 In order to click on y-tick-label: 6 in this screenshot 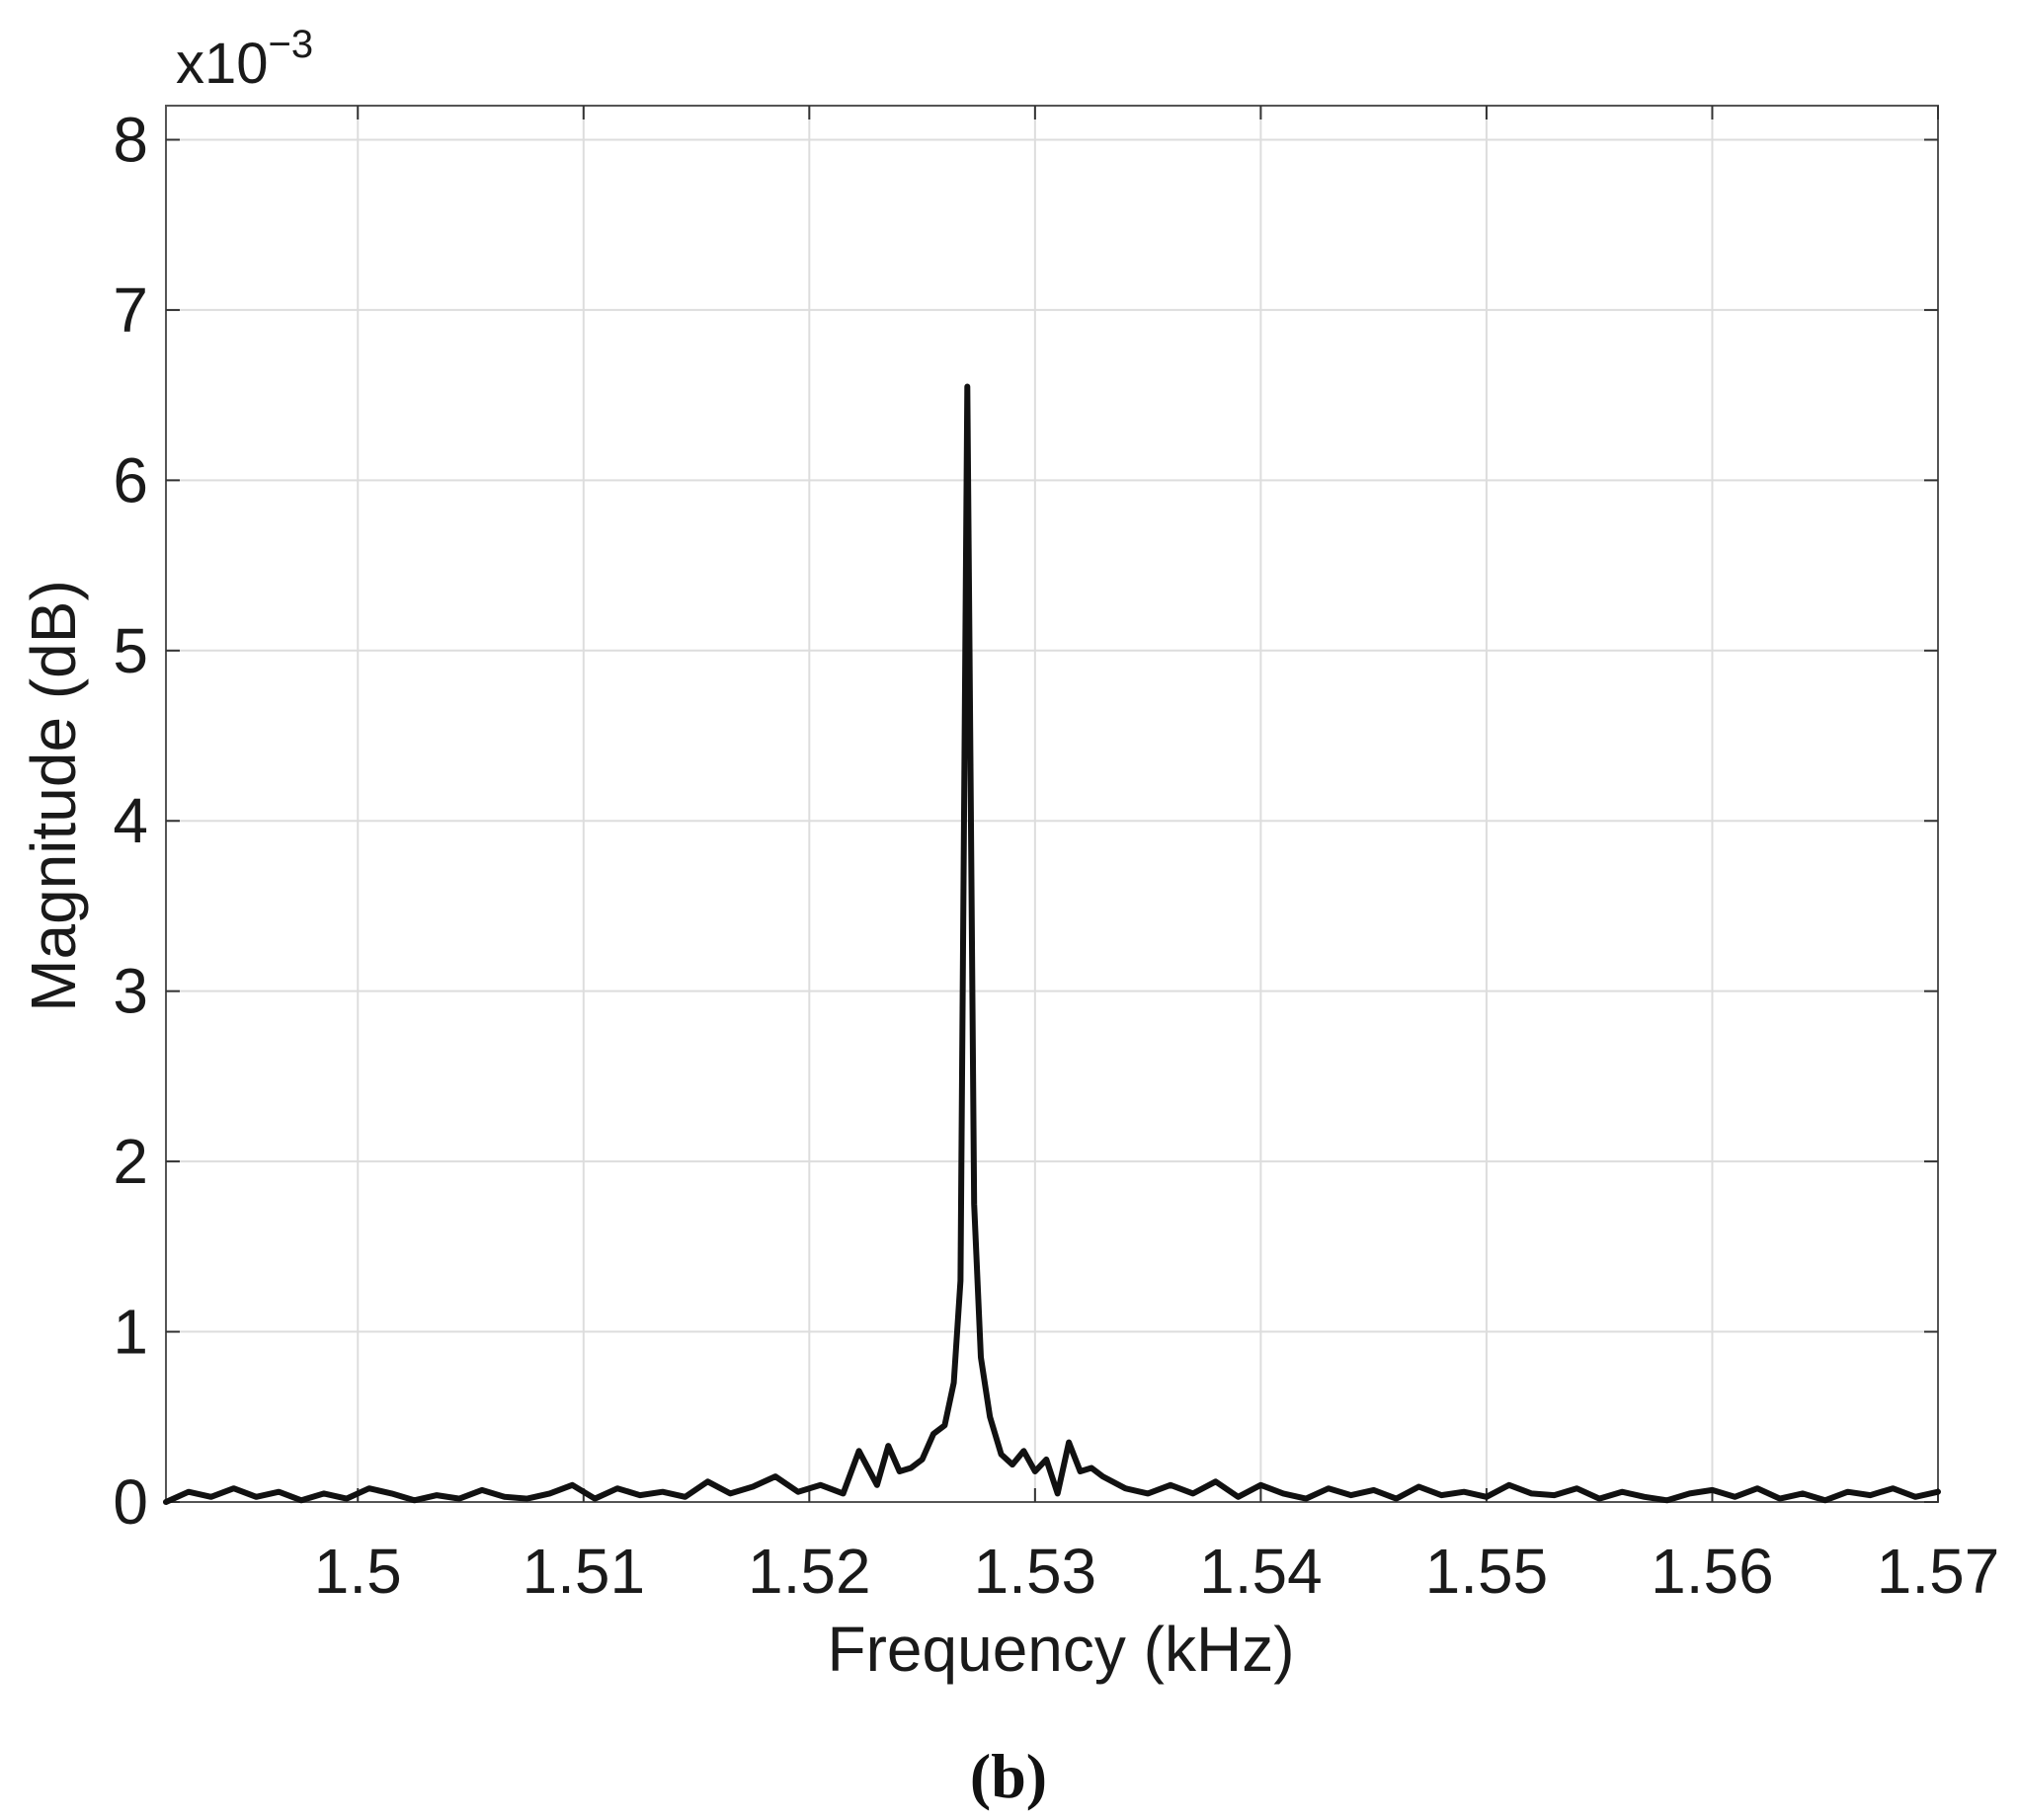, I will do `click(130, 479)`.